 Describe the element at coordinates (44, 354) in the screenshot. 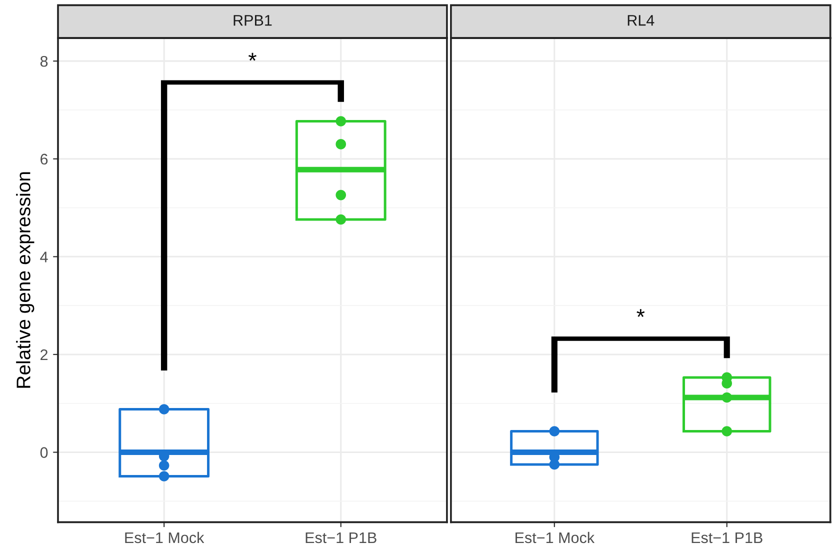

I see `y-tick-label: 2` at that location.